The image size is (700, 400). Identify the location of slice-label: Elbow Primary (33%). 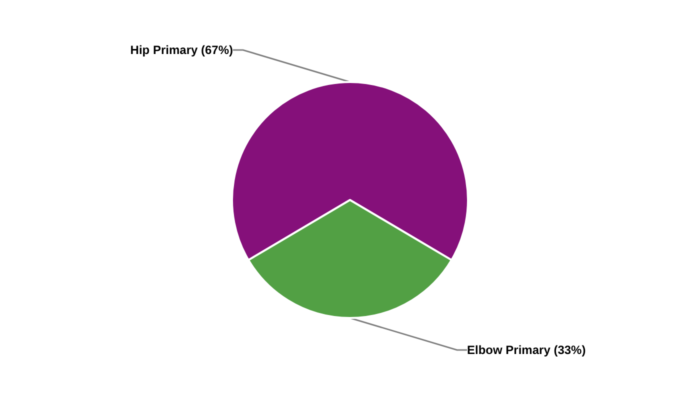
(526, 350).